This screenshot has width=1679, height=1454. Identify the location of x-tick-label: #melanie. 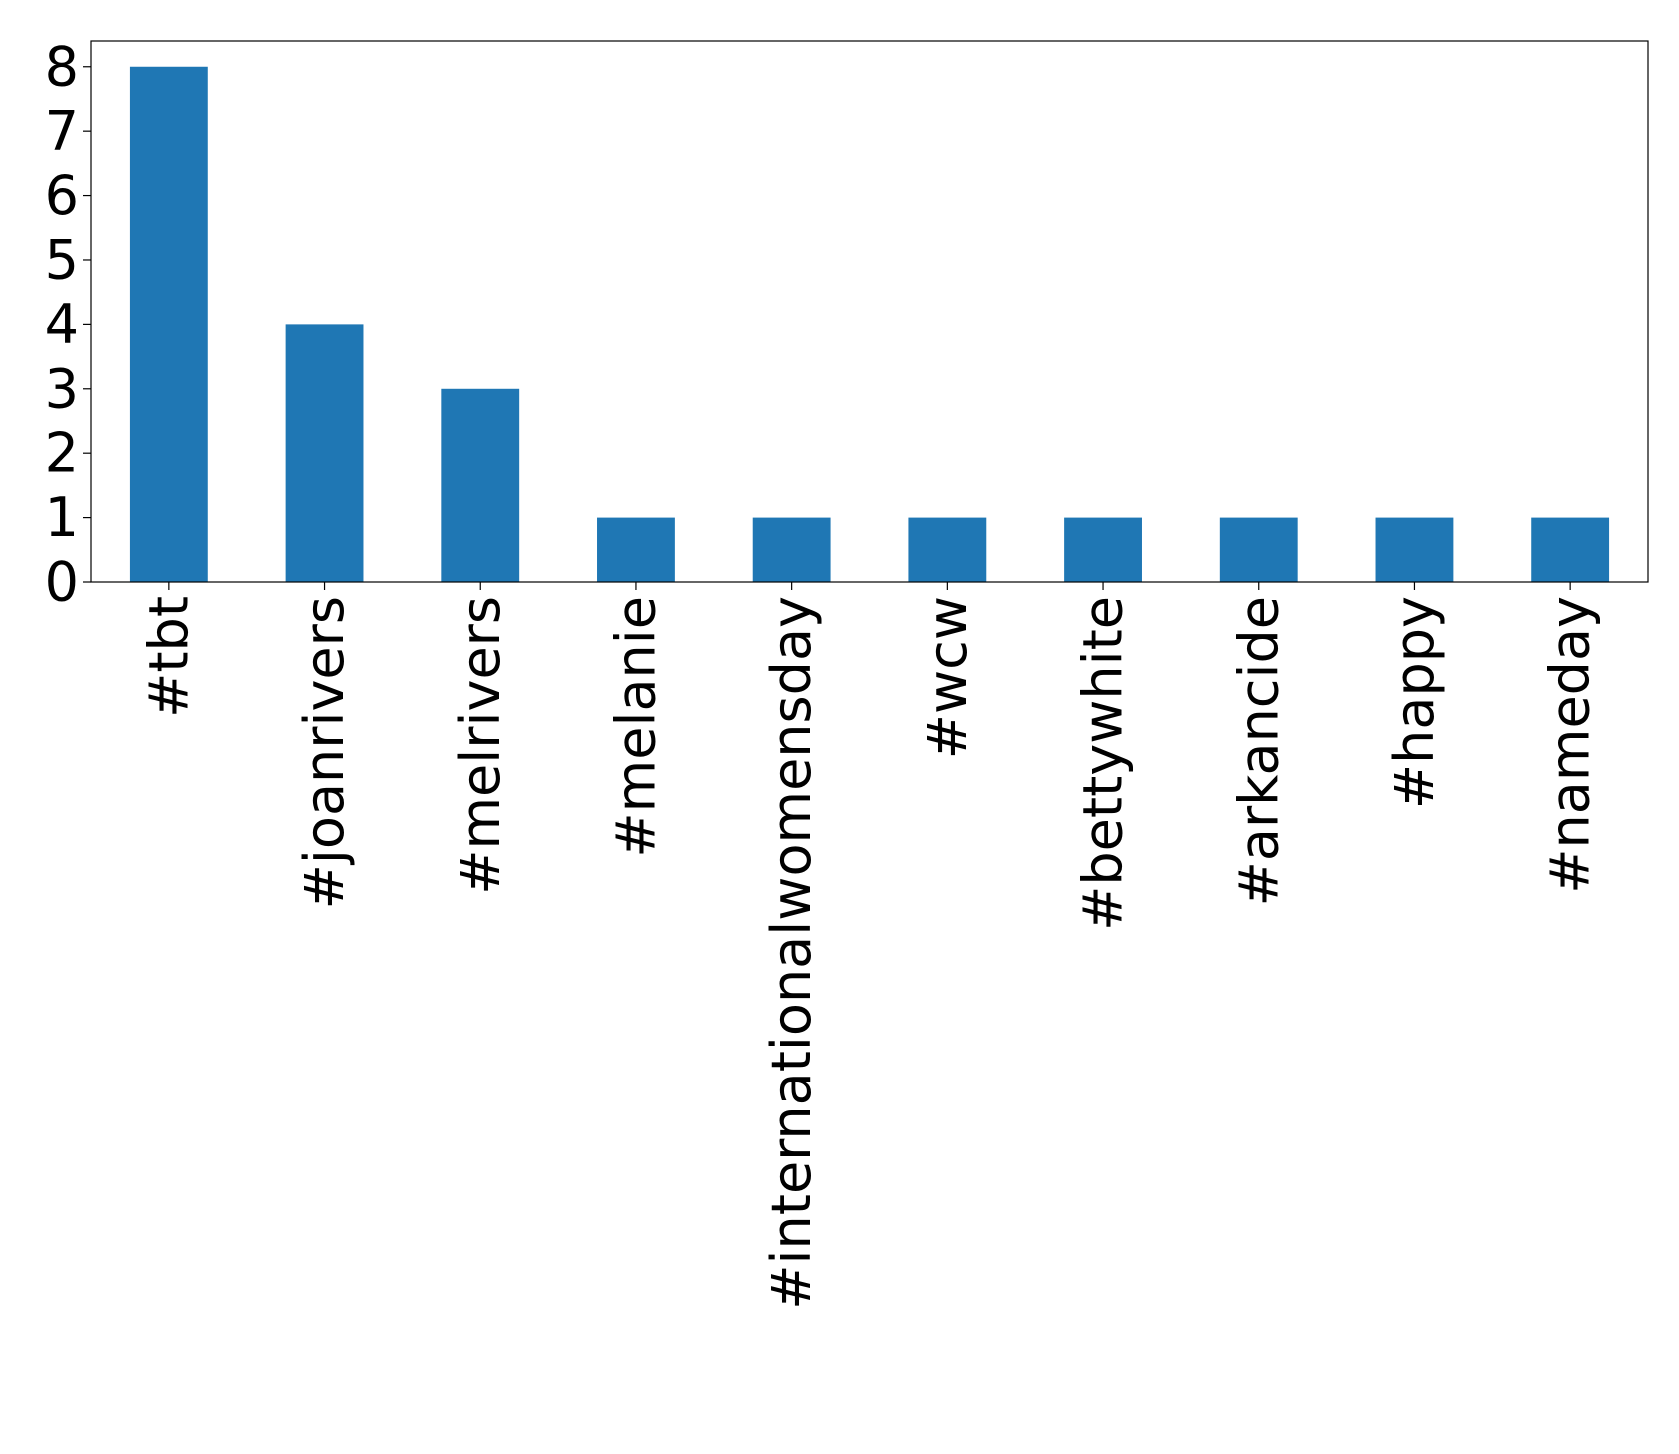
(635, 727).